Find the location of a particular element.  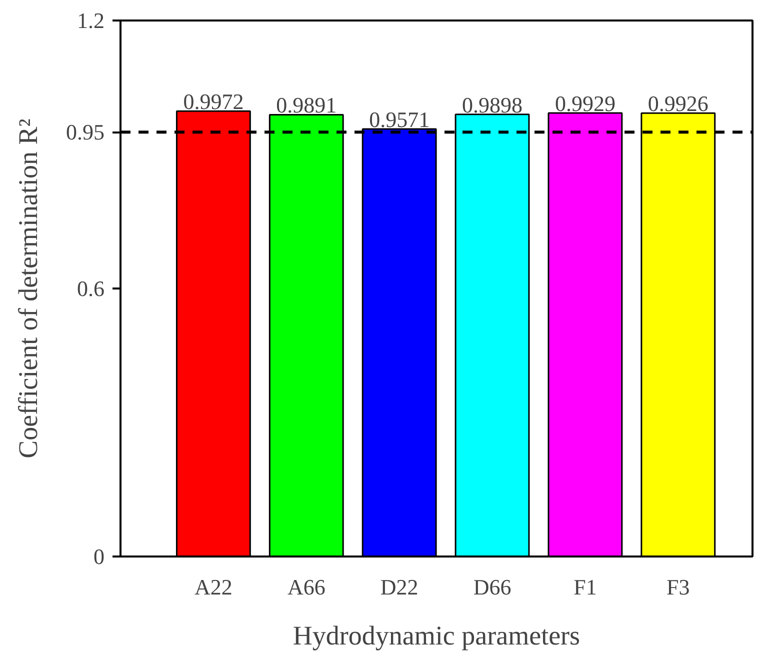

x-tick-label: D22 is located at coordinates (399, 587).